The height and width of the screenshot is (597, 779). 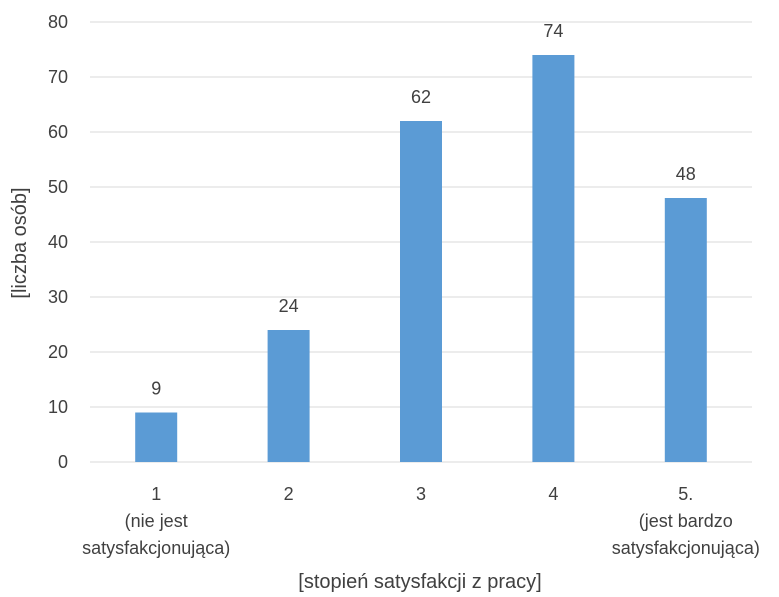 What do you see at coordinates (421, 494) in the screenshot?
I see `x-category-label: 3` at bounding box center [421, 494].